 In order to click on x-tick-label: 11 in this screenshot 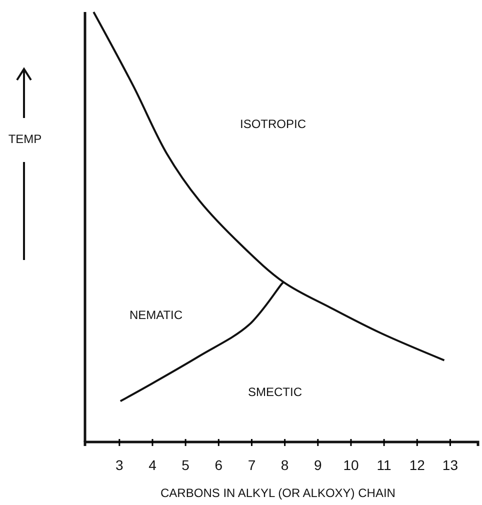, I will do `click(384, 464)`.